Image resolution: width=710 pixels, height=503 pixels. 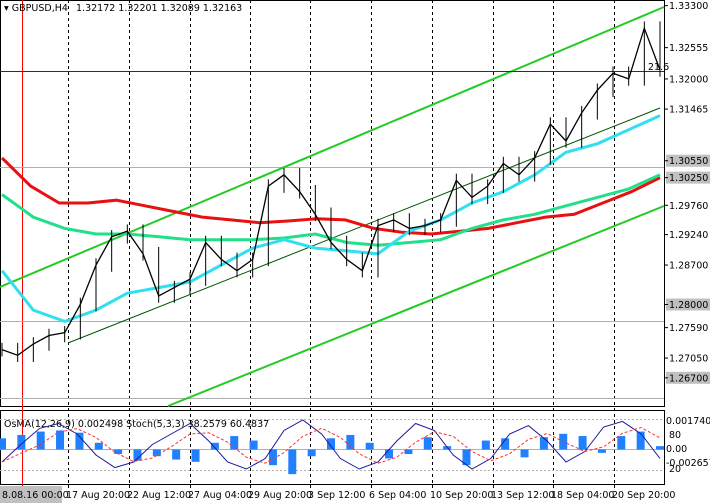 I want to click on time-tick-label: 18 Sep 04:00, so click(x=582, y=495).